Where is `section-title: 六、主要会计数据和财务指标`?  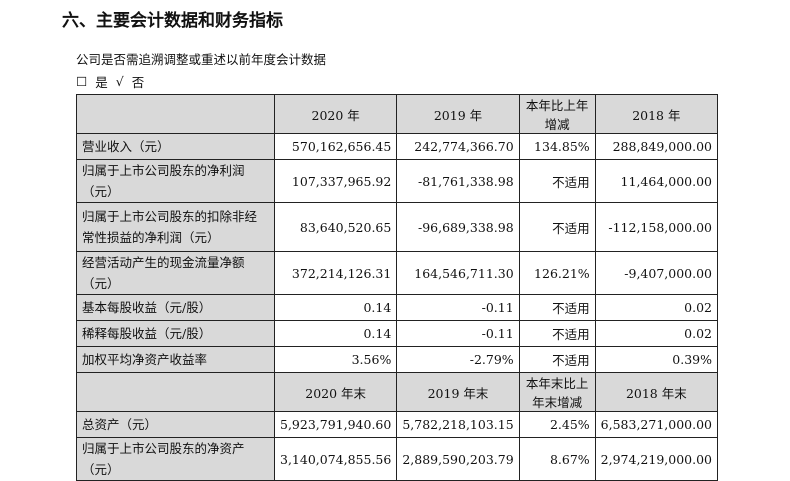 section-title: 六、主要会计数据和财务指标 is located at coordinates (172, 21).